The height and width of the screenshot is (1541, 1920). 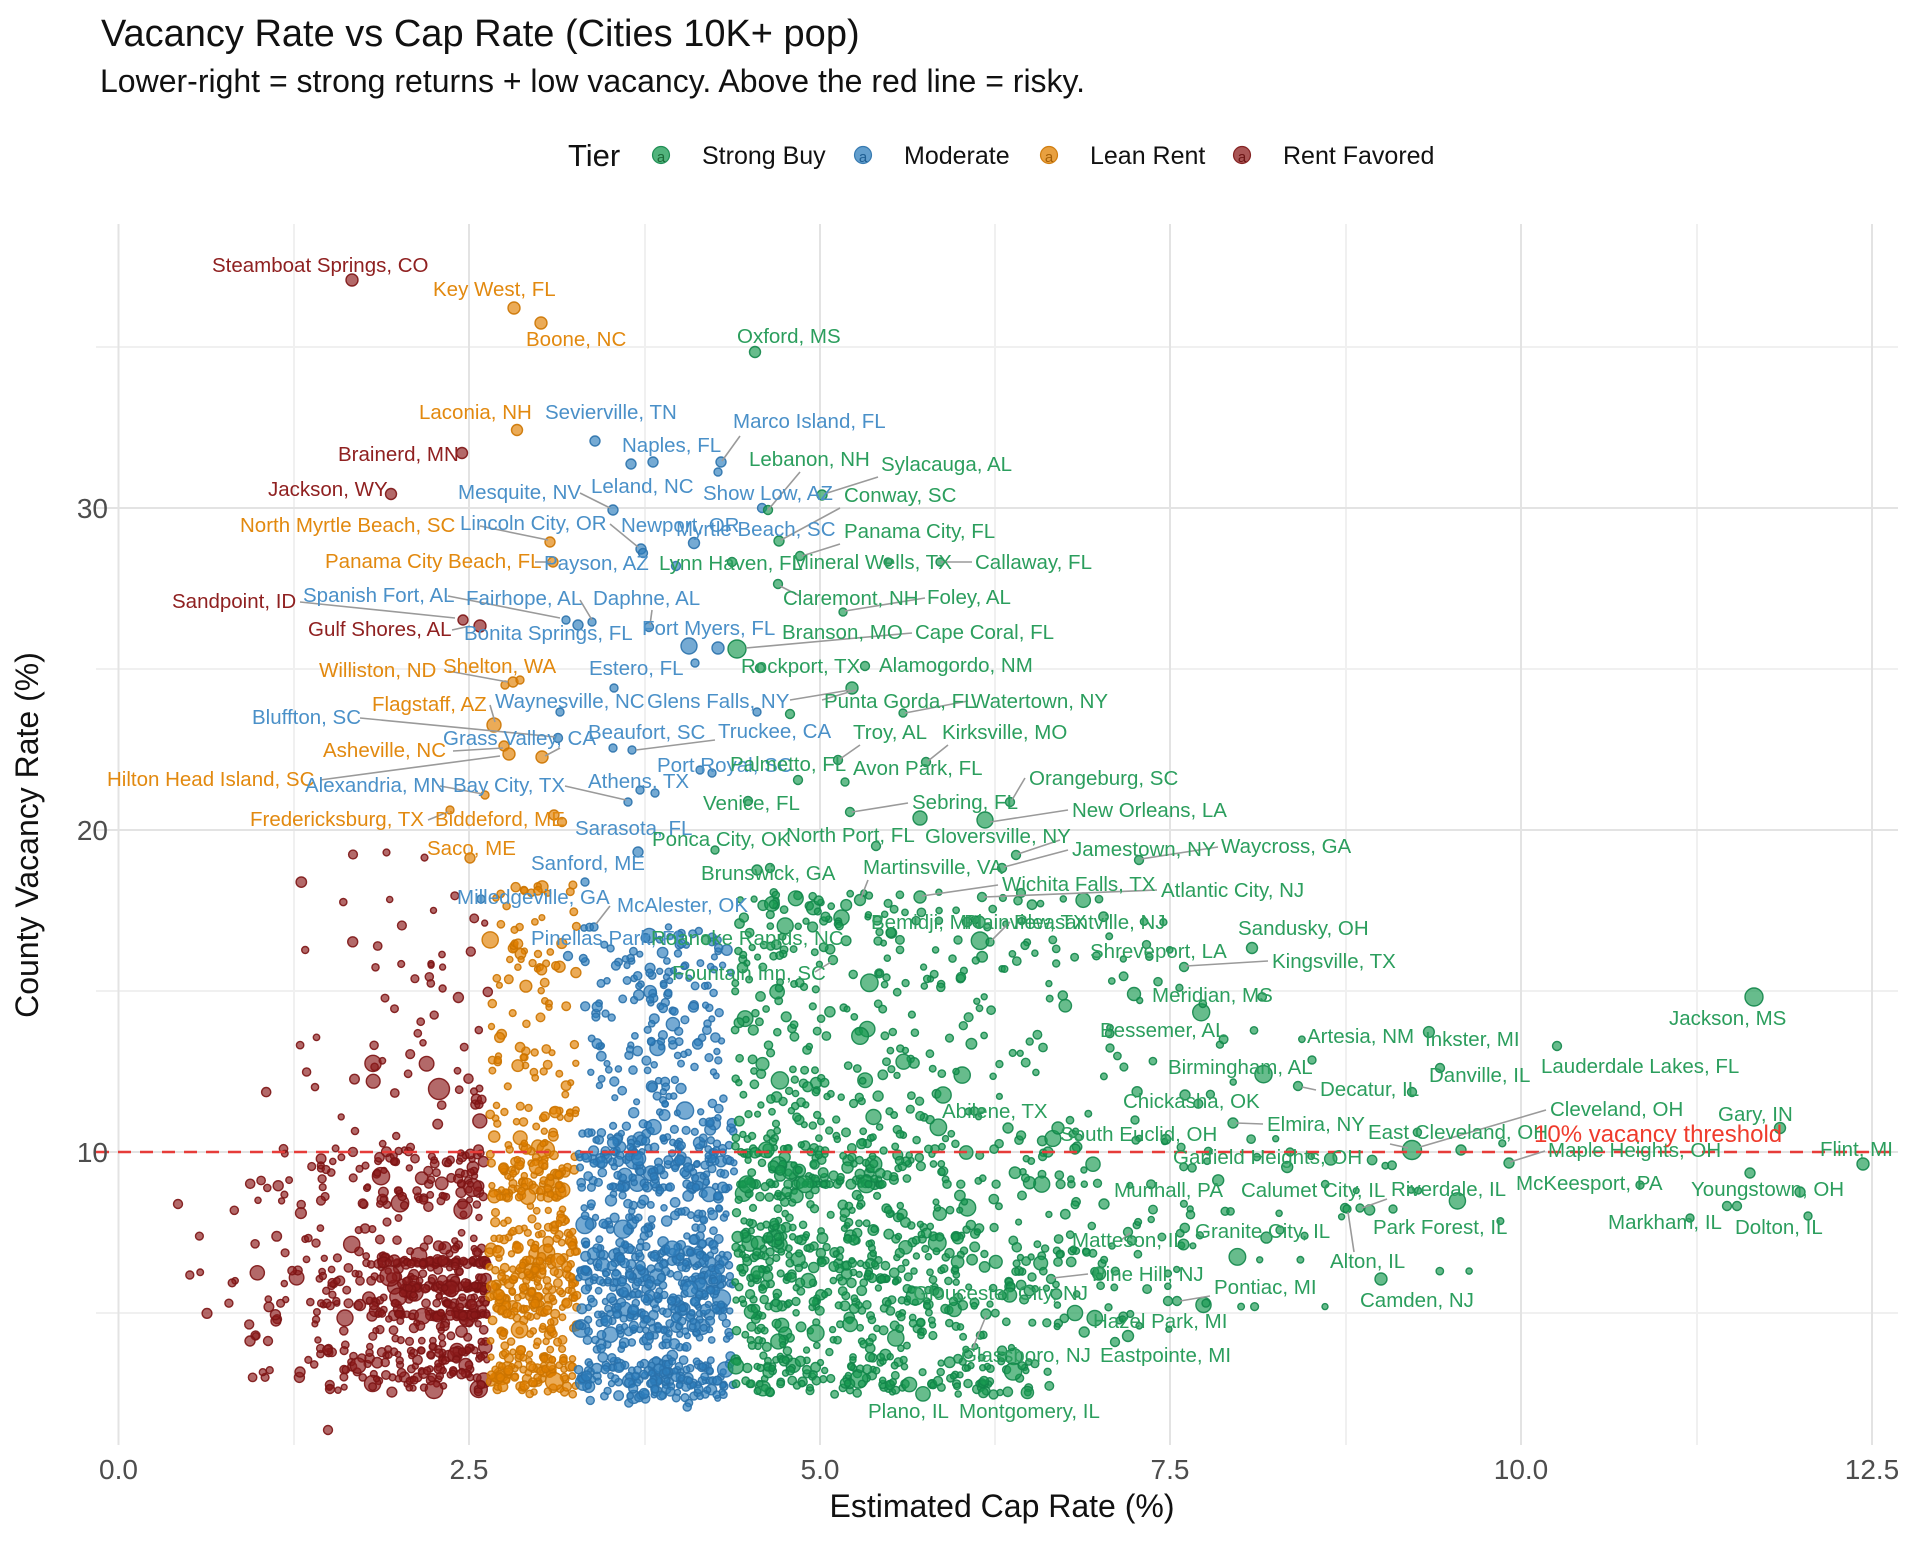 What do you see at coordinates (1079, 884) in the screenshot?
I see `svg-text: Wichita Falls, TX` at bounding box center [1079, 884].